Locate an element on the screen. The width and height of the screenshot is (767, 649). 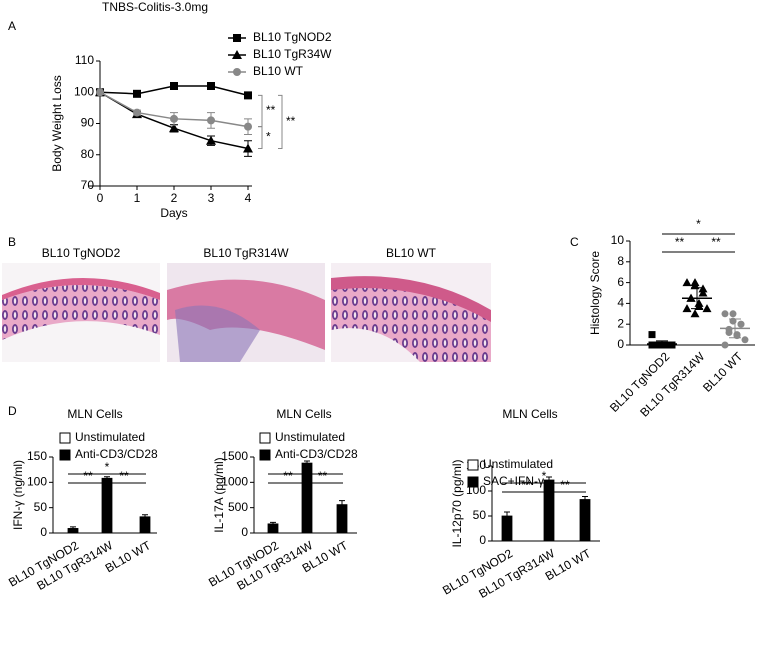
panel-letter: A is located at coordinates (12, 26).